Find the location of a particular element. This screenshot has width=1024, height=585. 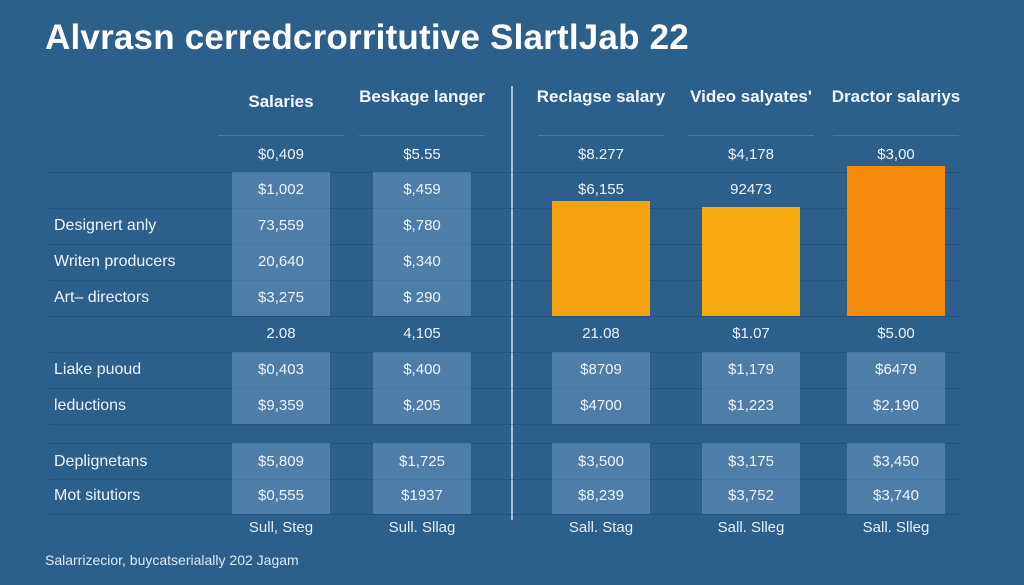

column-header: Dractor salariys is located at coordinates (896, 96).